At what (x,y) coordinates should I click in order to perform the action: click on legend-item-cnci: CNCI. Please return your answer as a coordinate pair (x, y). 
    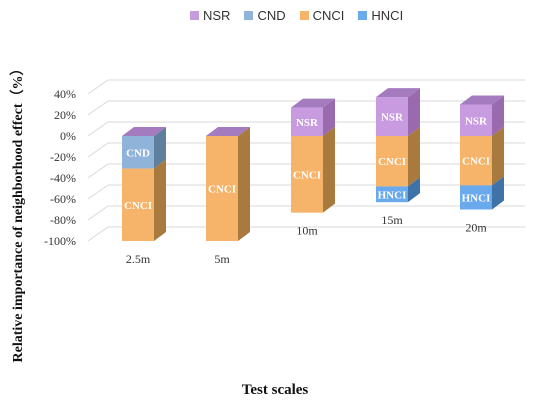
    Looking at the image, I should click on (322, 15).